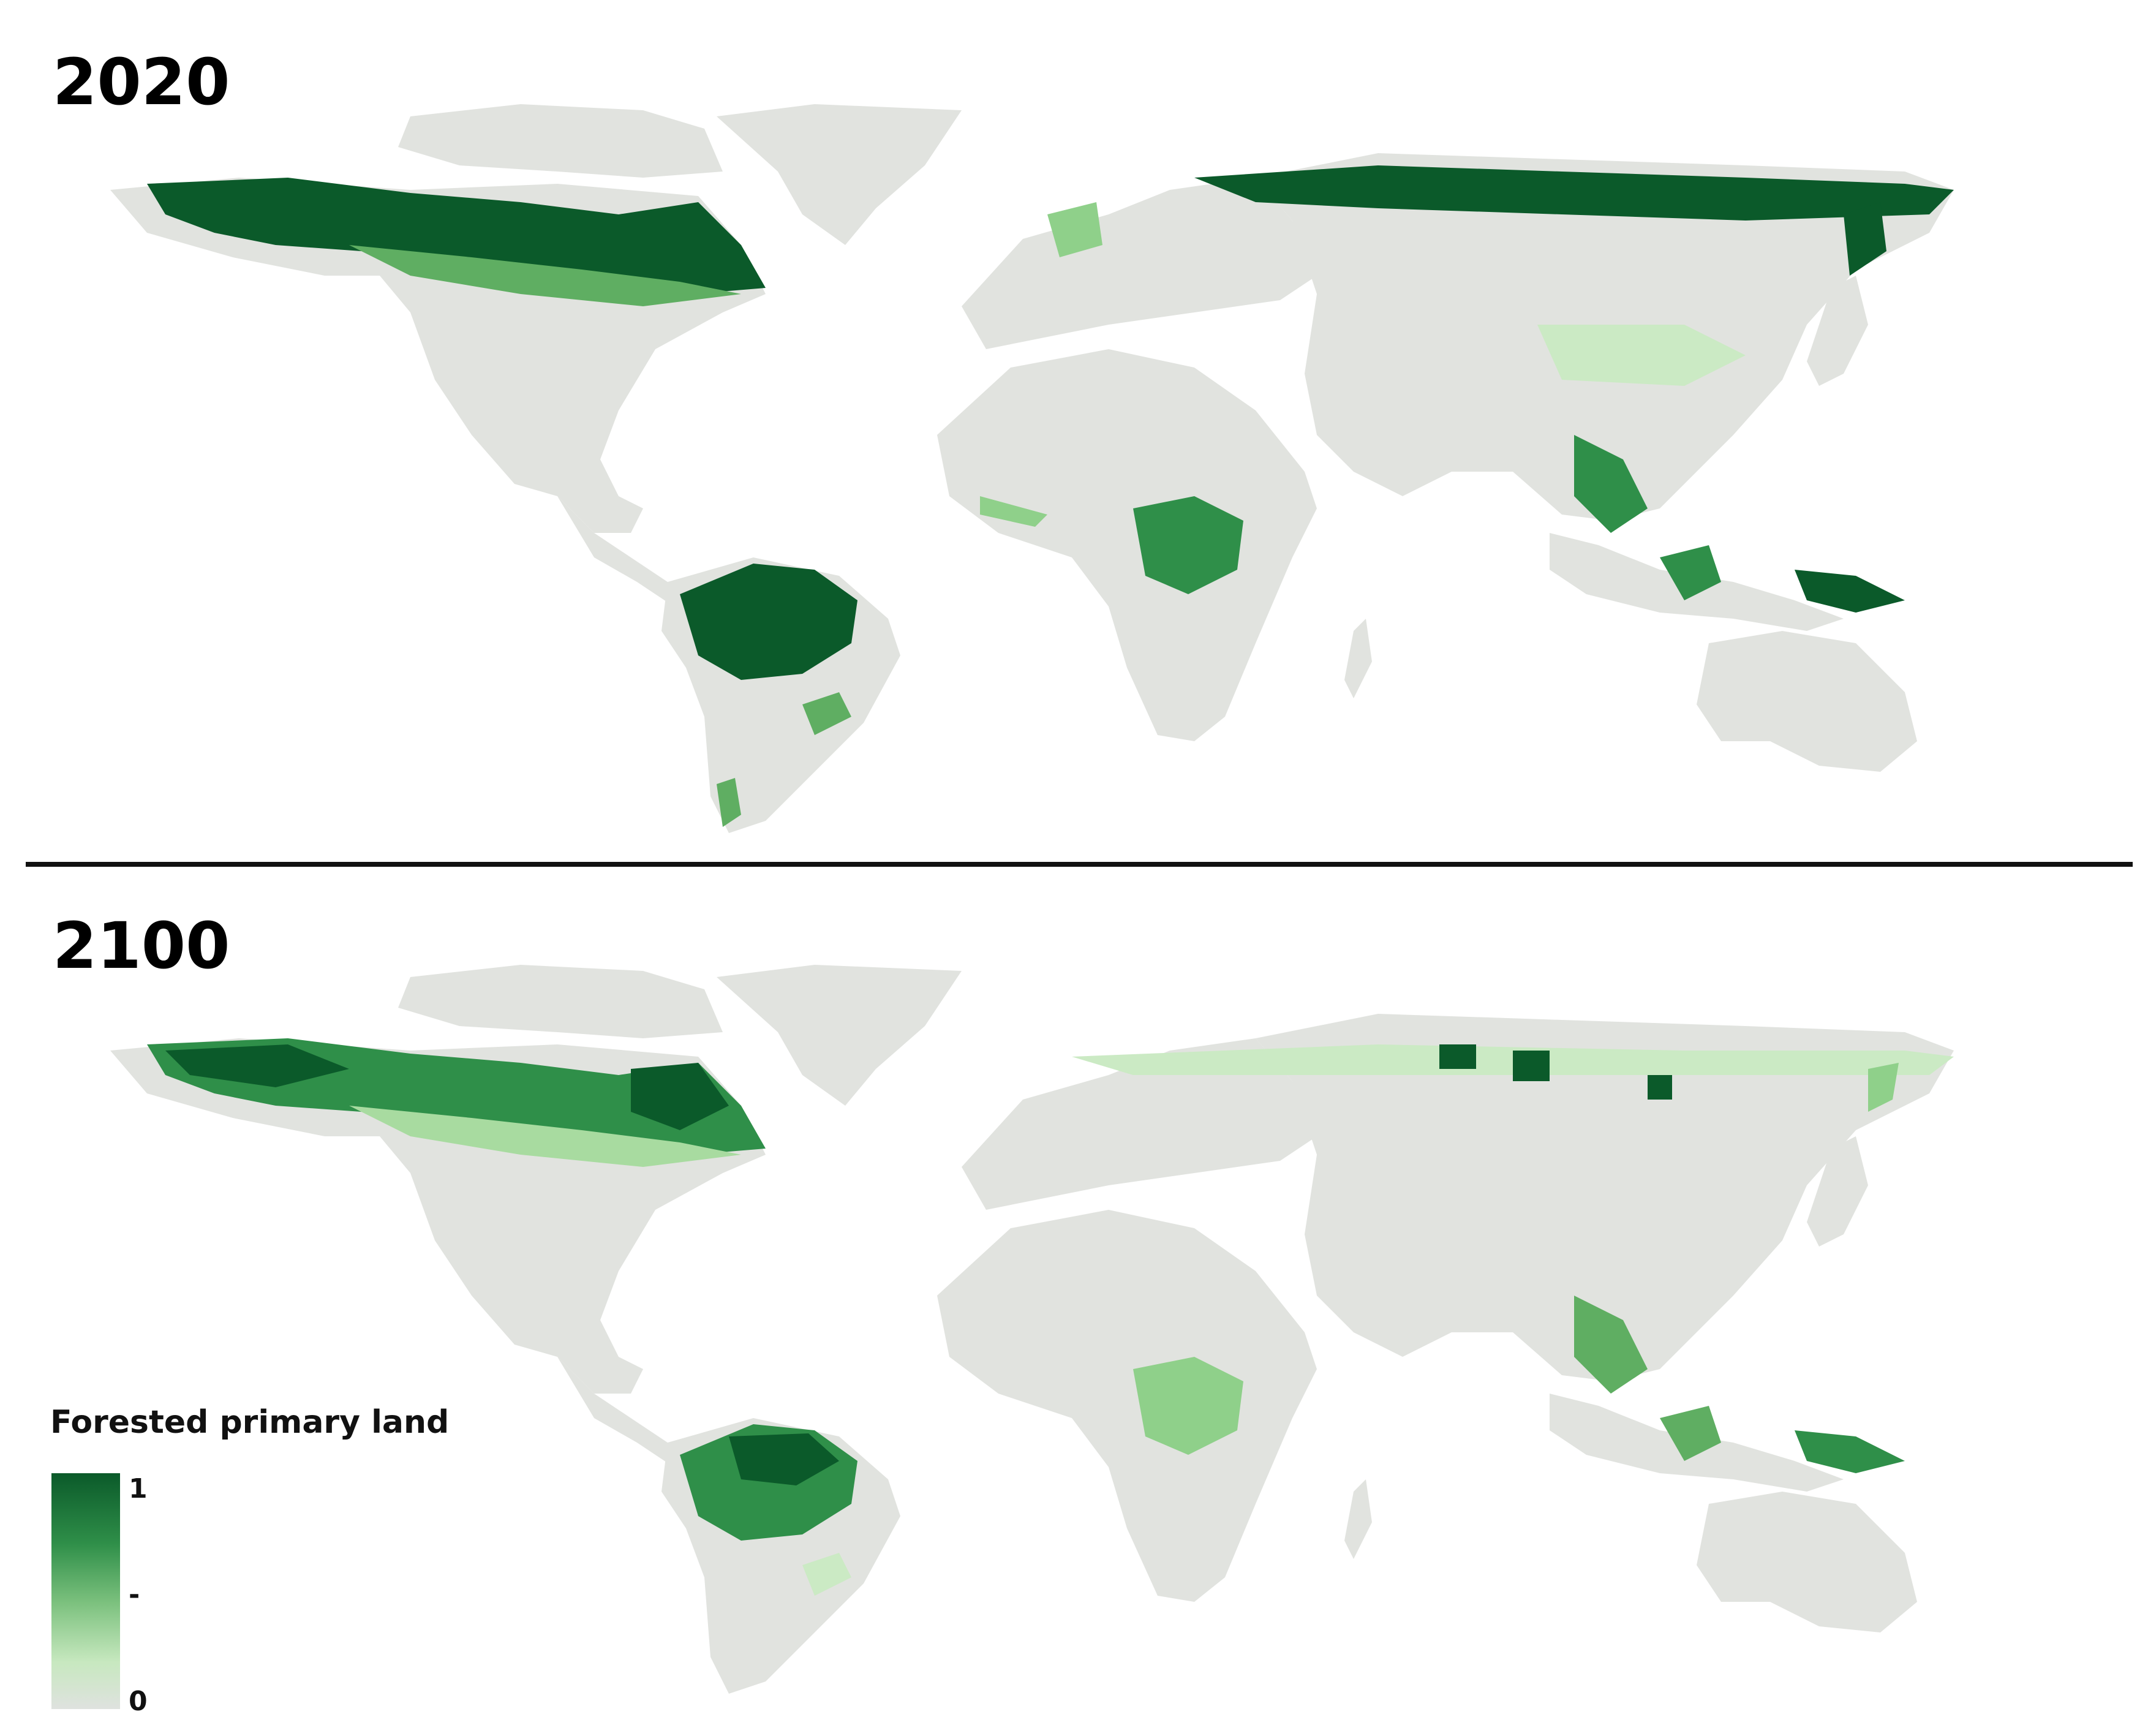  What do you see at coordinates (141, 82) in the screenshot?
I see `panel-title-2020: 2020` at bounding box center [141, 82].